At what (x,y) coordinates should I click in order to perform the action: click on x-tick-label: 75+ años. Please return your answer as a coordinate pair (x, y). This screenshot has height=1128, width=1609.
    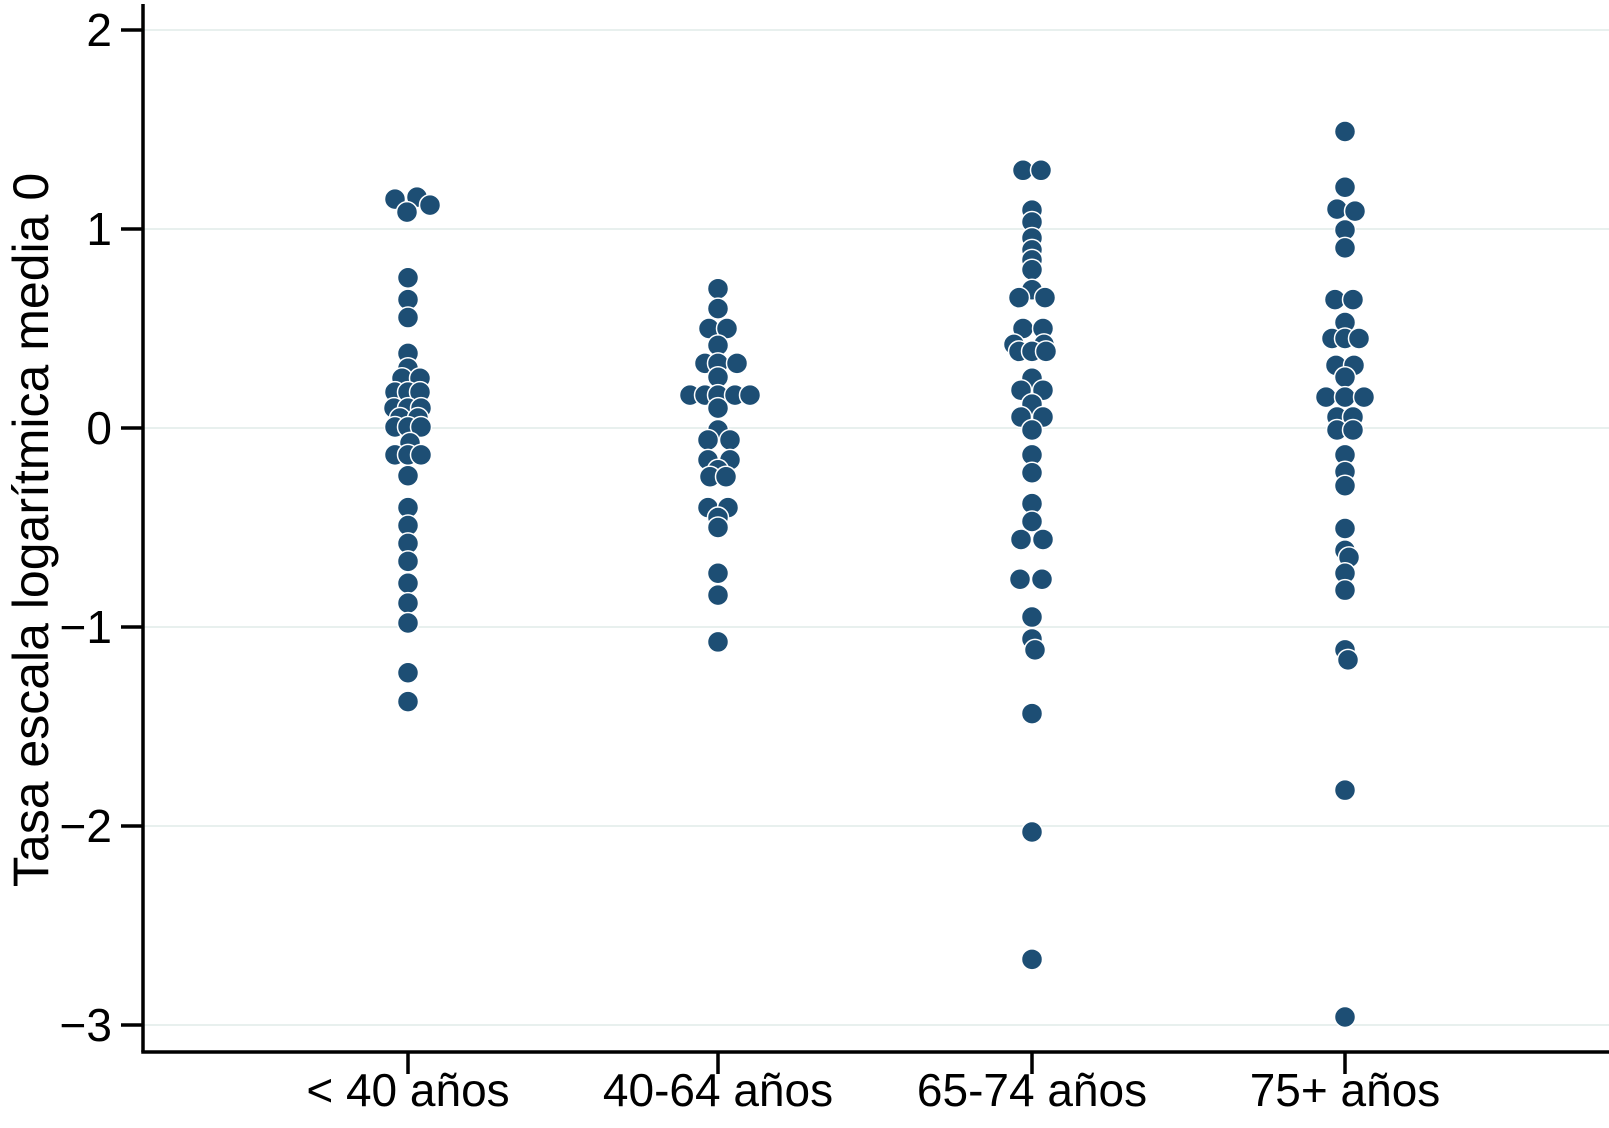
    Looking at the image, I should click on (1345, 1090).